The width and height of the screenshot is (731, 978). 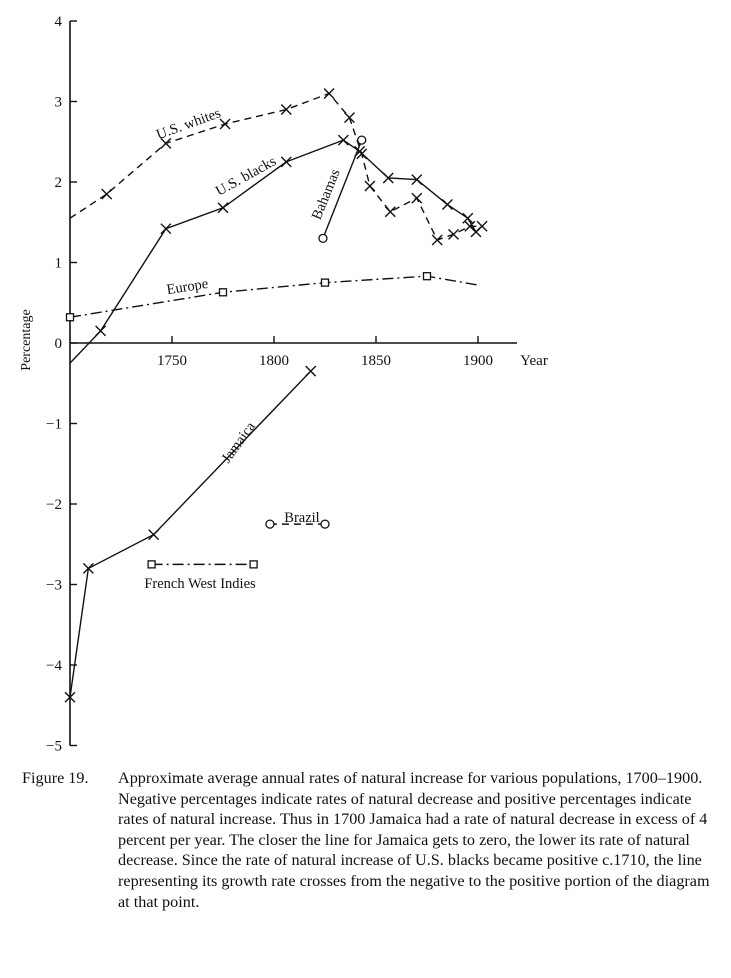 I want to click on series-label-u-s-blacks: U.S. blacks, so click(x=246, y=176).